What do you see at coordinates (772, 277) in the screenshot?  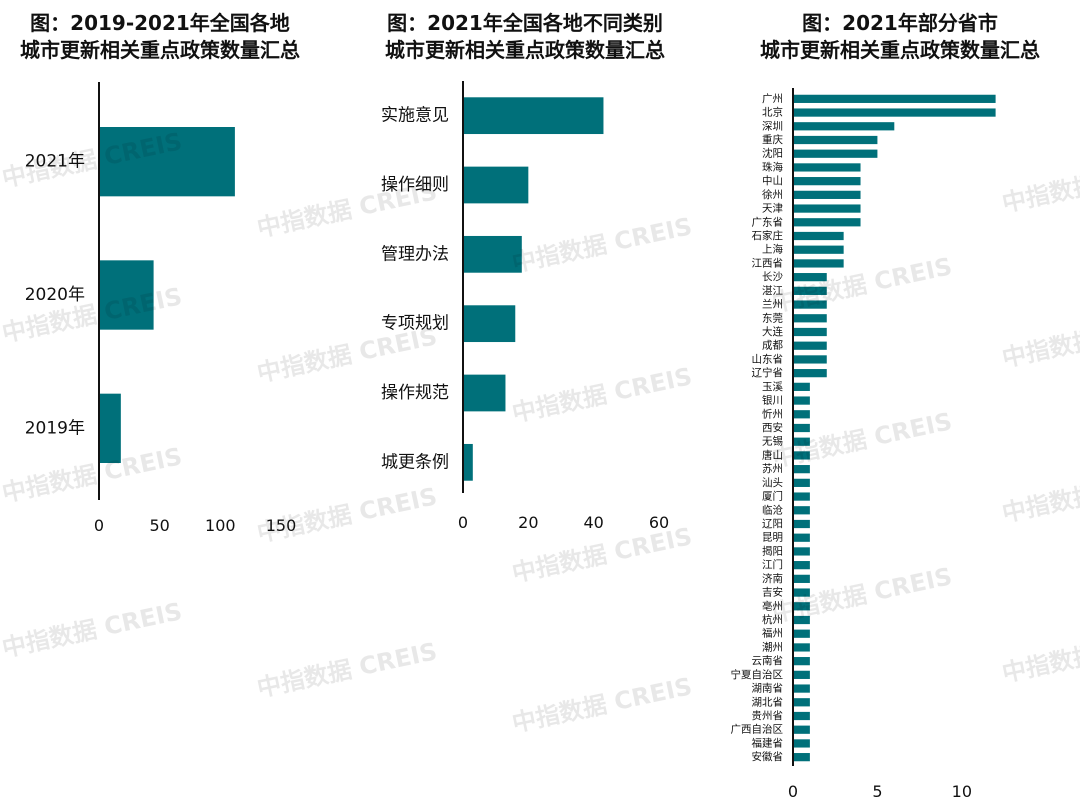 I see `category-label: 长沙` at bounding box center [772, 277].